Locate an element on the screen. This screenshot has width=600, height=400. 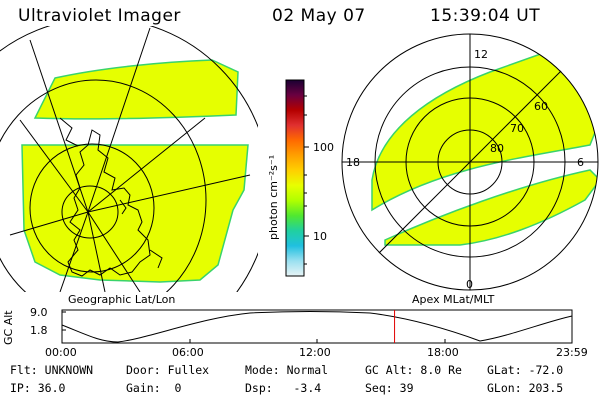
mlt-label-0: 0 is located at coordinates (469, 284).